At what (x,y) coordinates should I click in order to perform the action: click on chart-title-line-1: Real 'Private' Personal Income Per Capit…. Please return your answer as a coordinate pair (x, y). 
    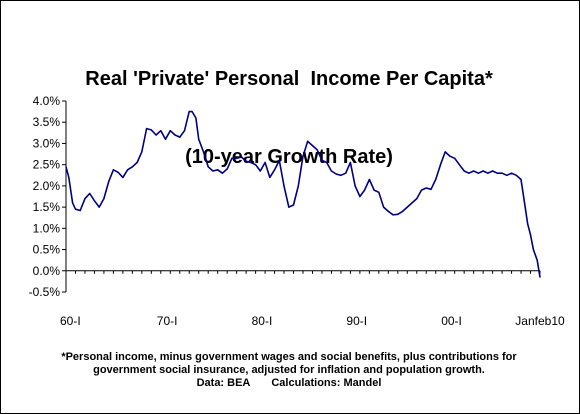
    Looking at the image, I should click on (289, 79).